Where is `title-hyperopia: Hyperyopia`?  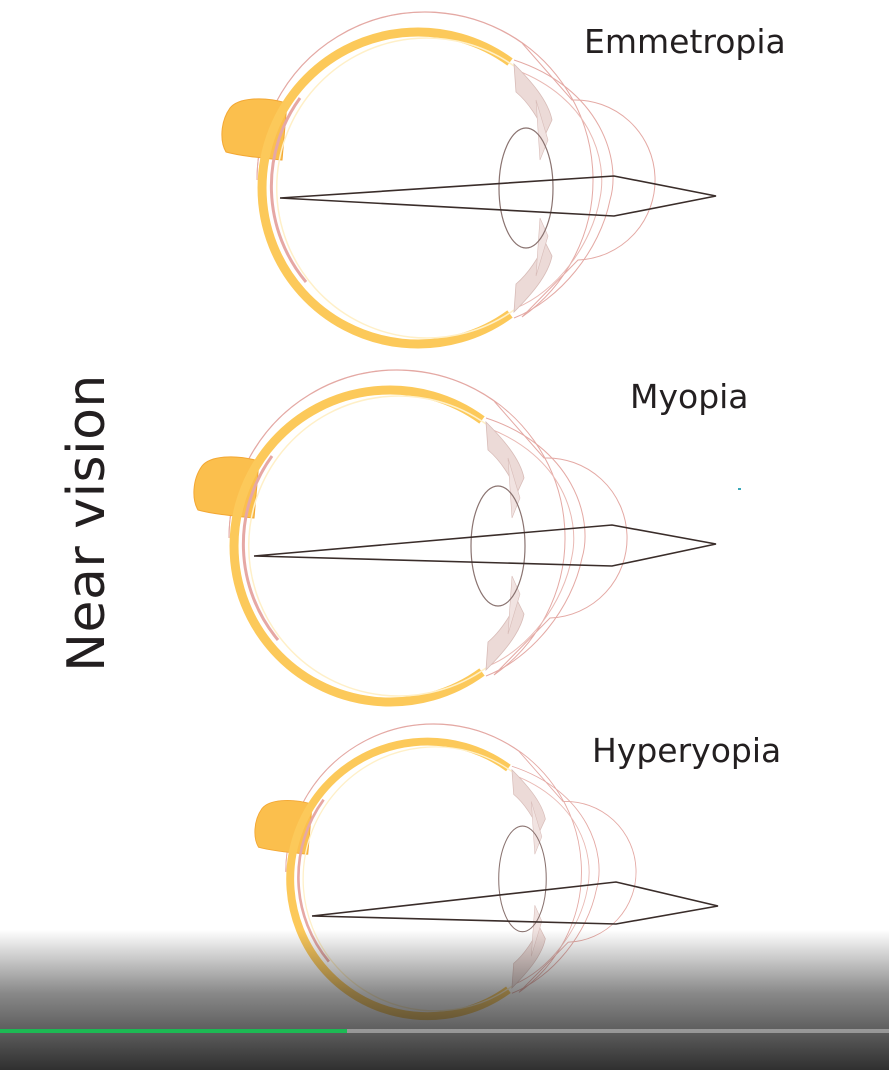 title-hyperopia: Hyperyopia is located at coordinates (687, 750).